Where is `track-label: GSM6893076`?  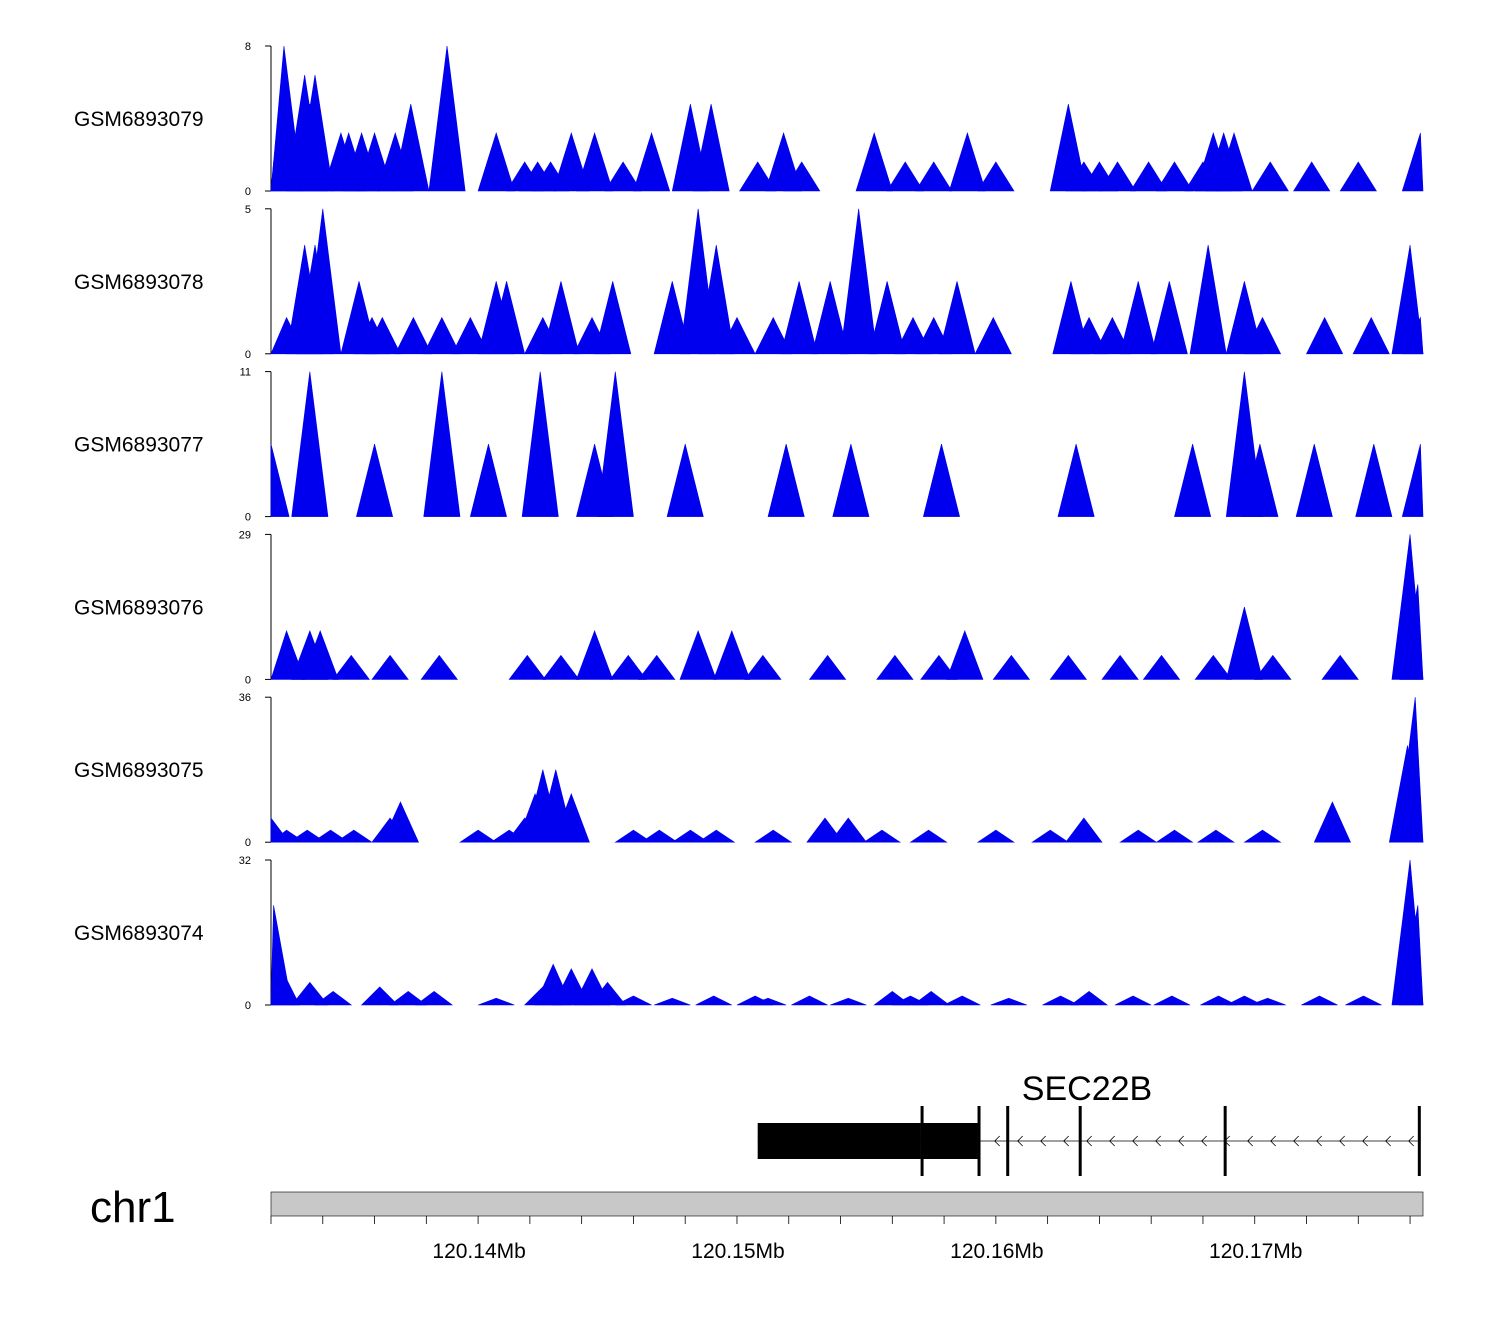 track-label: GSM6893076 is located at coordinates (139, 607).